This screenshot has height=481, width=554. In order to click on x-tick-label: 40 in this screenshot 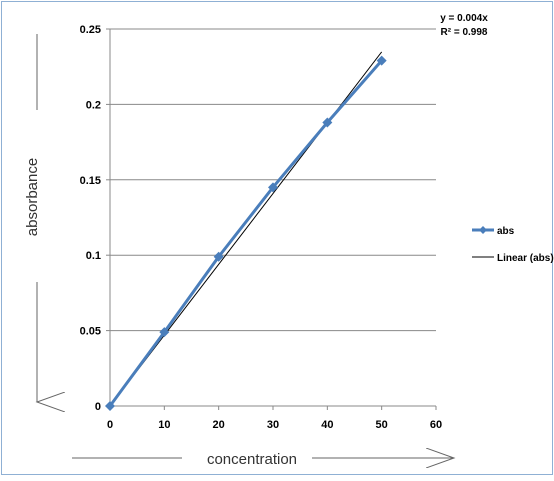, I will do `click(327, 425)`.